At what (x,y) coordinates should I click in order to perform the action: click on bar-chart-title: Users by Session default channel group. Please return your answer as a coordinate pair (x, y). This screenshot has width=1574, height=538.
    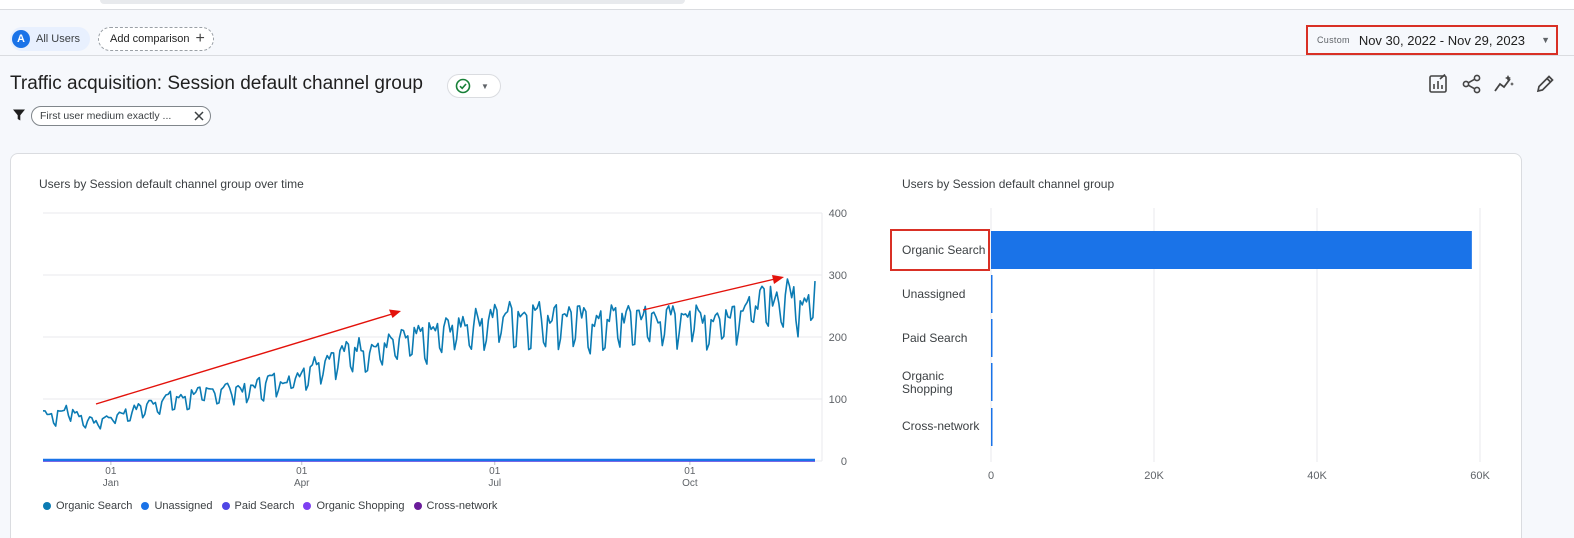
    Looking at the image, I should click on (1008, 184).